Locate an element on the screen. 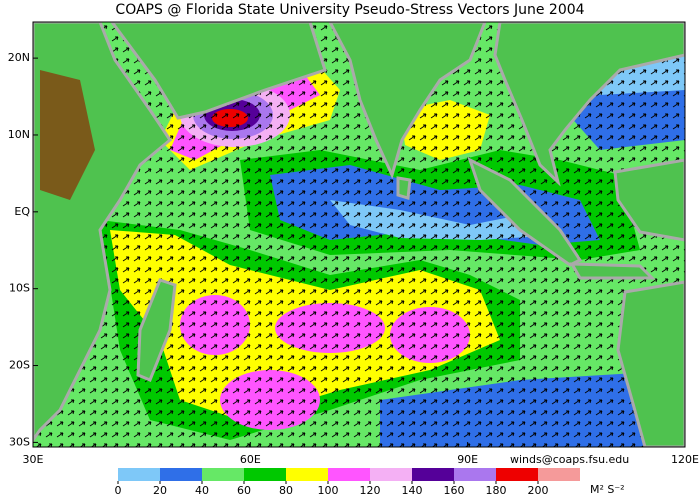  colorbar-tick-label: 120 is located at coordinates (370, 490).